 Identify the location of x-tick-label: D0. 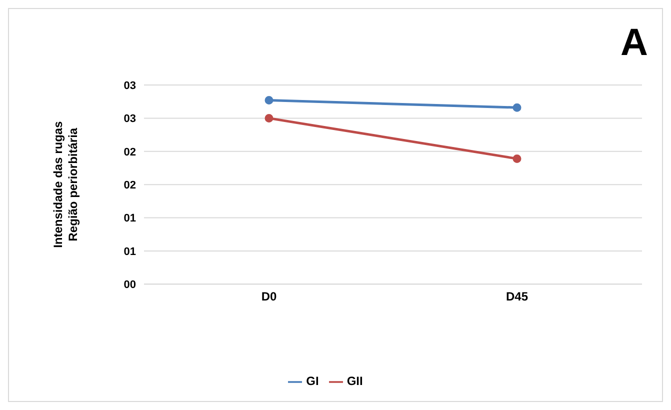
(269, 297).